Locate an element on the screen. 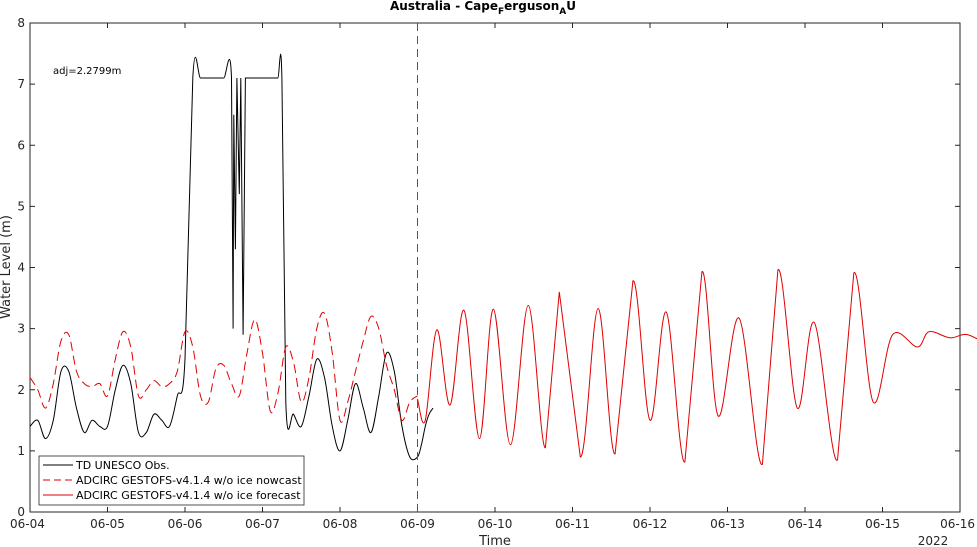 The image size is (977, 547). y-tick-label: 0 is located at coordinates (21, 512).